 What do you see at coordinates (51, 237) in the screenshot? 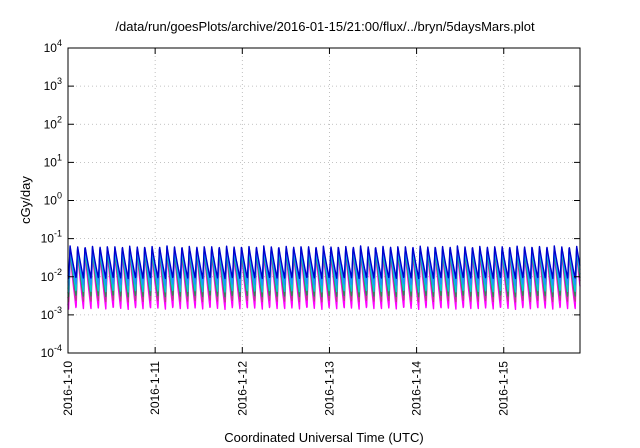
I see `y-tick-label: 10⁻¹` at bounding box center [51, 237].